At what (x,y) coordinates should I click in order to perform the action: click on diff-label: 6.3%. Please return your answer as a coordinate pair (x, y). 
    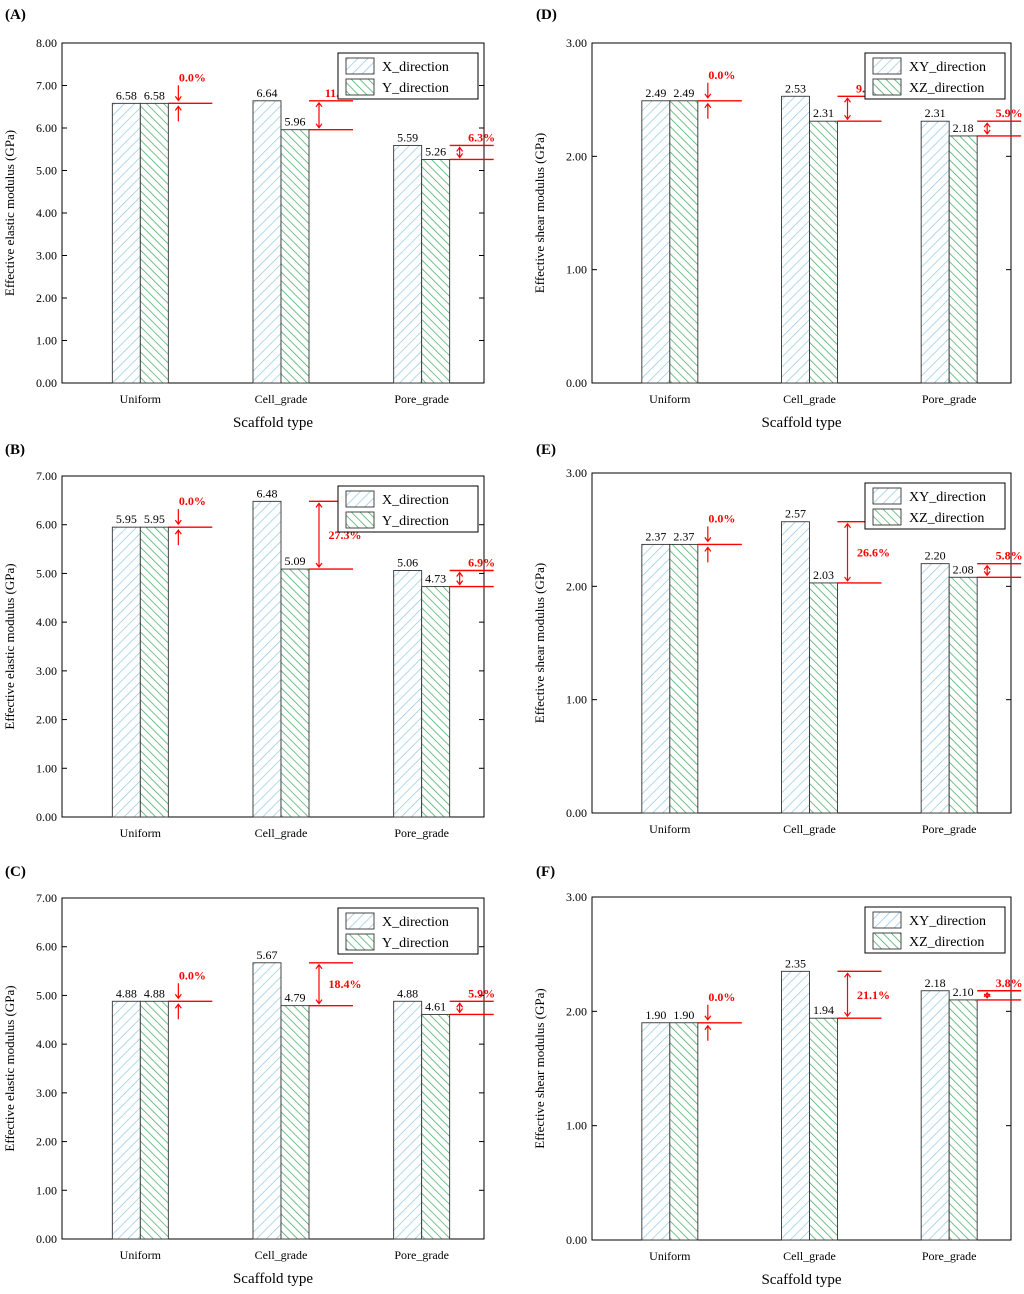
    Looking at the image, I should click on (481, 137).